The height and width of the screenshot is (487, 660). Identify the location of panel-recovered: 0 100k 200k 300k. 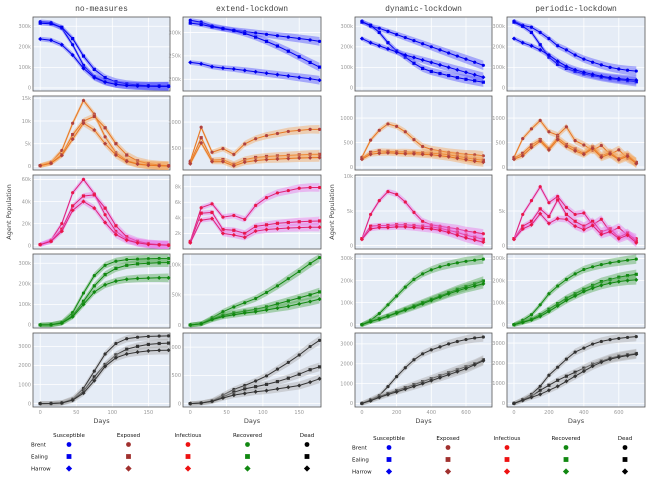
(95, 291).